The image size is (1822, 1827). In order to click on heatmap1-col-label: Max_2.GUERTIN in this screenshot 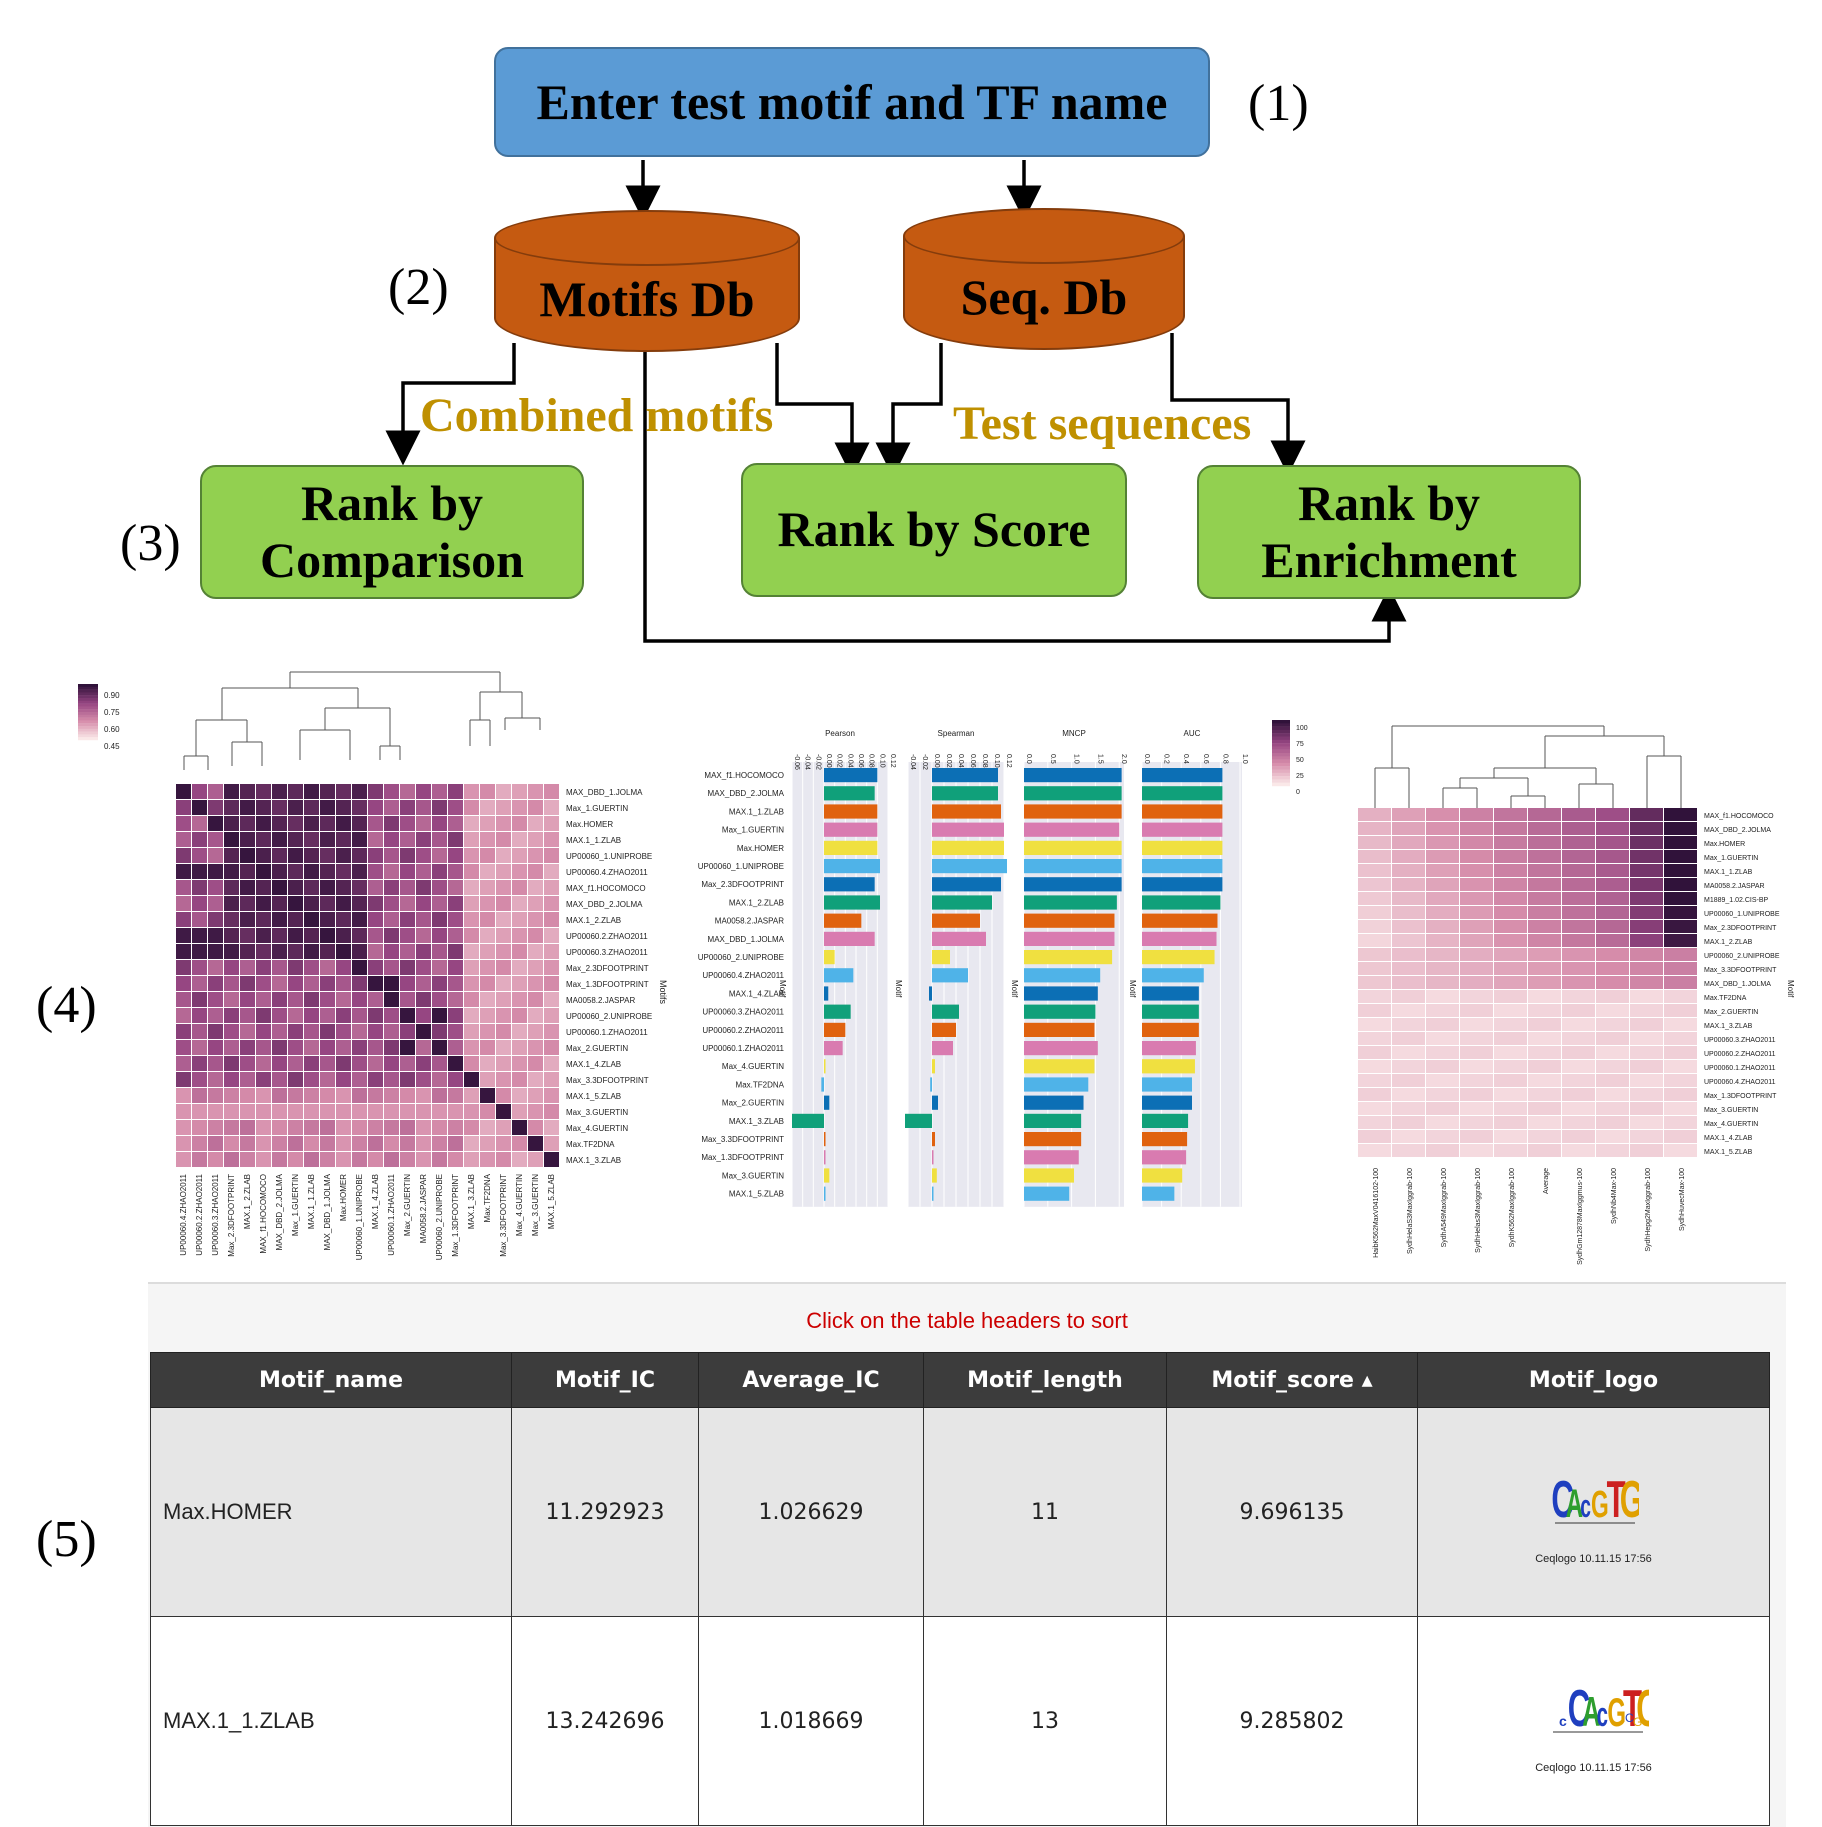, I will do `click(407, 1205)`.